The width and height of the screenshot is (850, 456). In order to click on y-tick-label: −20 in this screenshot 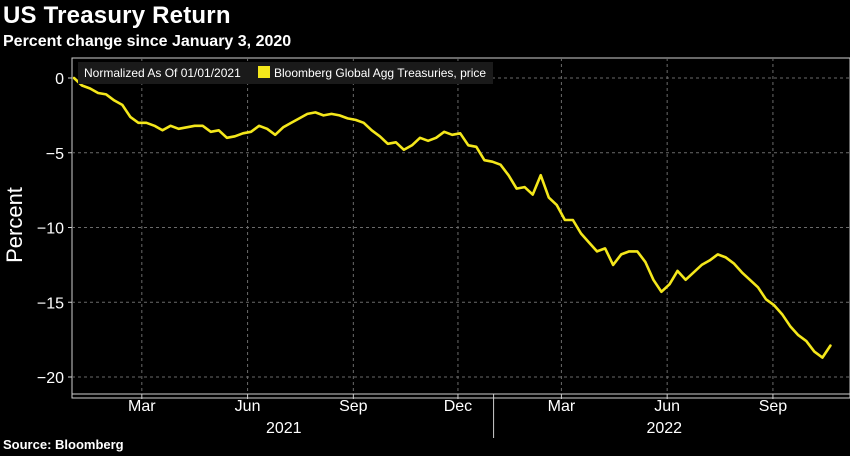, I will do `click(50, 378)`.